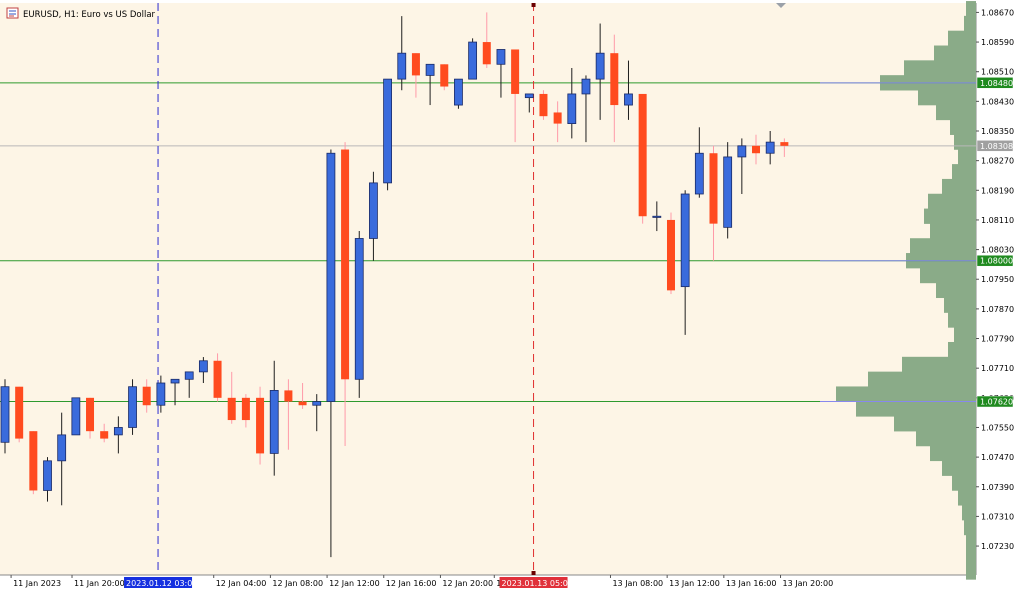 The image size is (1024, 599). Describe the element at coordinates (1000, 289) in the screenshot. I see `price-axis-area` at that location.